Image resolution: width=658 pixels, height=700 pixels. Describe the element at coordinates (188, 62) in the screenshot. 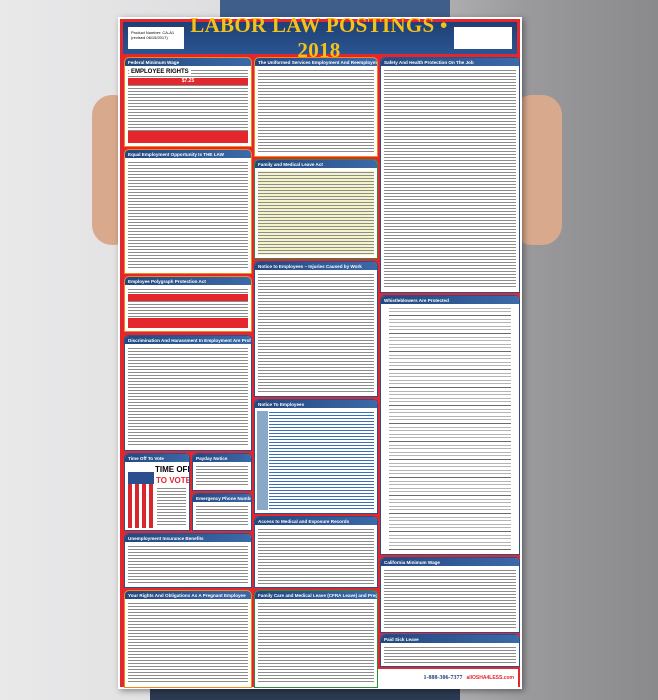

I see `section-heading: Federal Minimum Wage` at that location.